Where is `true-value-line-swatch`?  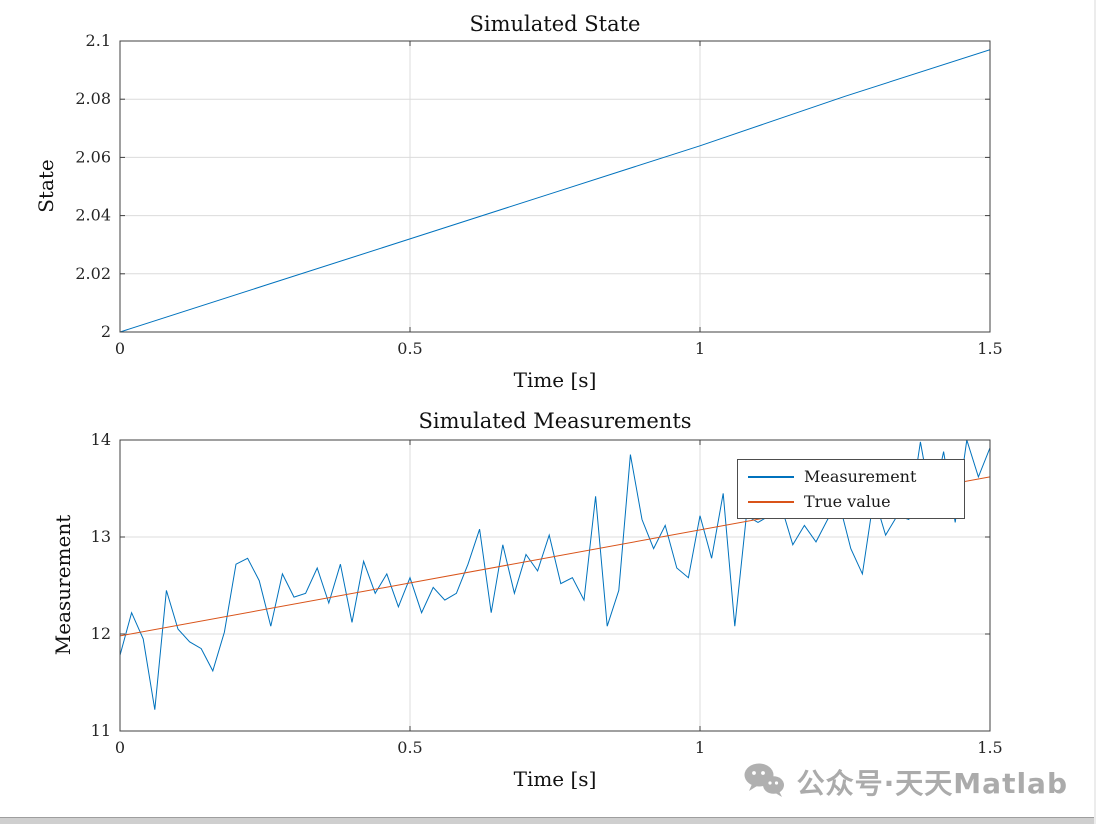
true-value-line-swatch is located at coordinates (771, 501).